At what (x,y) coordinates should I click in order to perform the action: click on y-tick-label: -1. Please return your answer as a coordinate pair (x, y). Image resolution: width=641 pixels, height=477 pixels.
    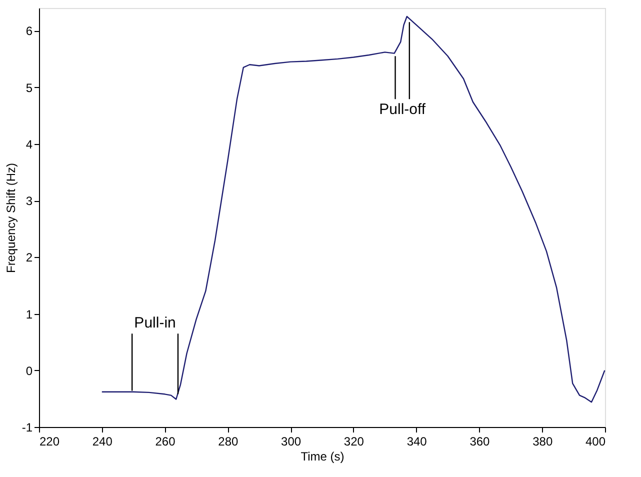
    Looking at the image, I should click on (27, 427).